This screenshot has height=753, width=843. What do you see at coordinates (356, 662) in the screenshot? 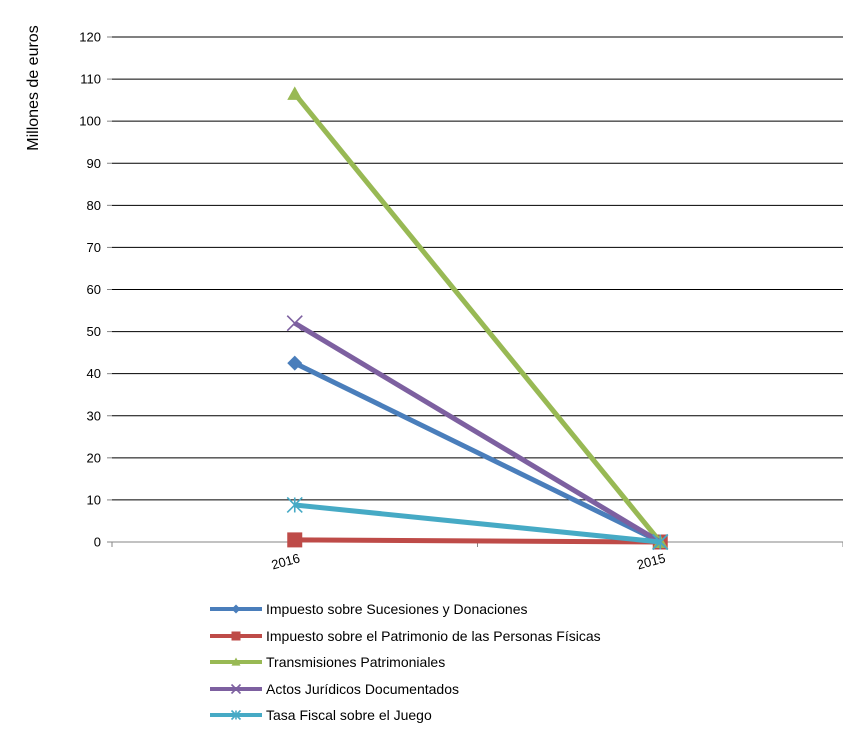
I see `legend-label: Transmisiones Patrimoniales` at bounding box center [356, 662].